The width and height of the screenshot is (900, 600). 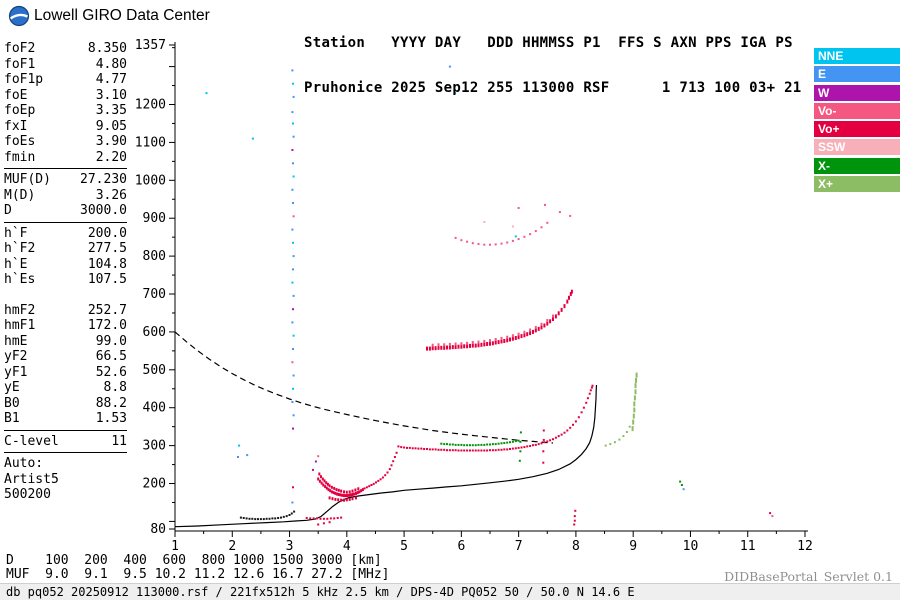 What do you see at coordinates (65, 211) in the screenshot?
I see `param-row: D 3000.0` at bounding box center [65, 211].